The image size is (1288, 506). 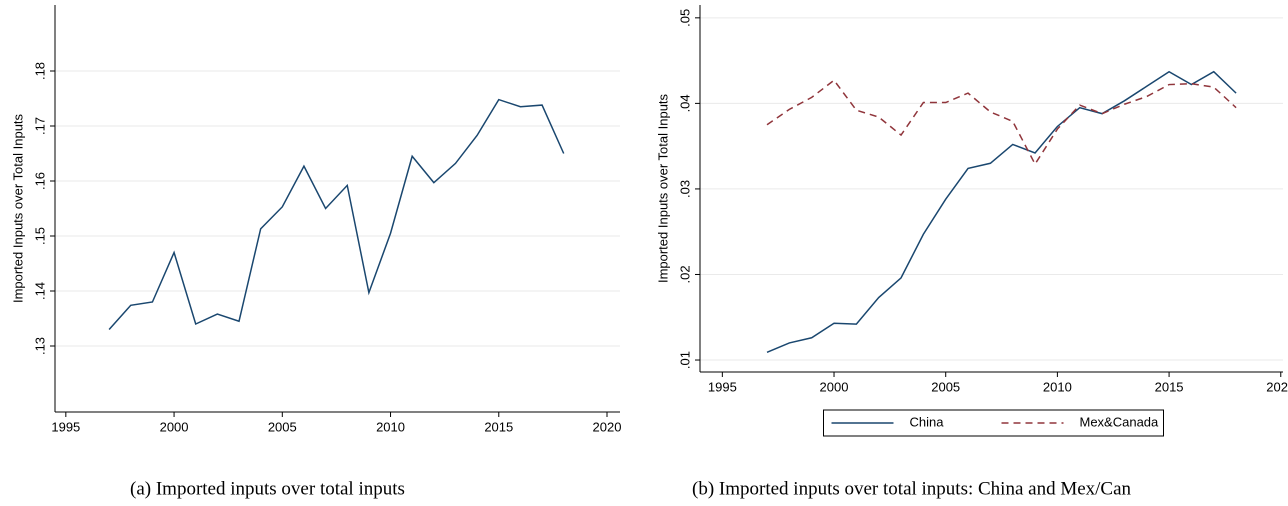 What do you see at coordinates (684, 274) in the screenshot?
I see `y-tick-label: .02` at bounding box center [684, 274].